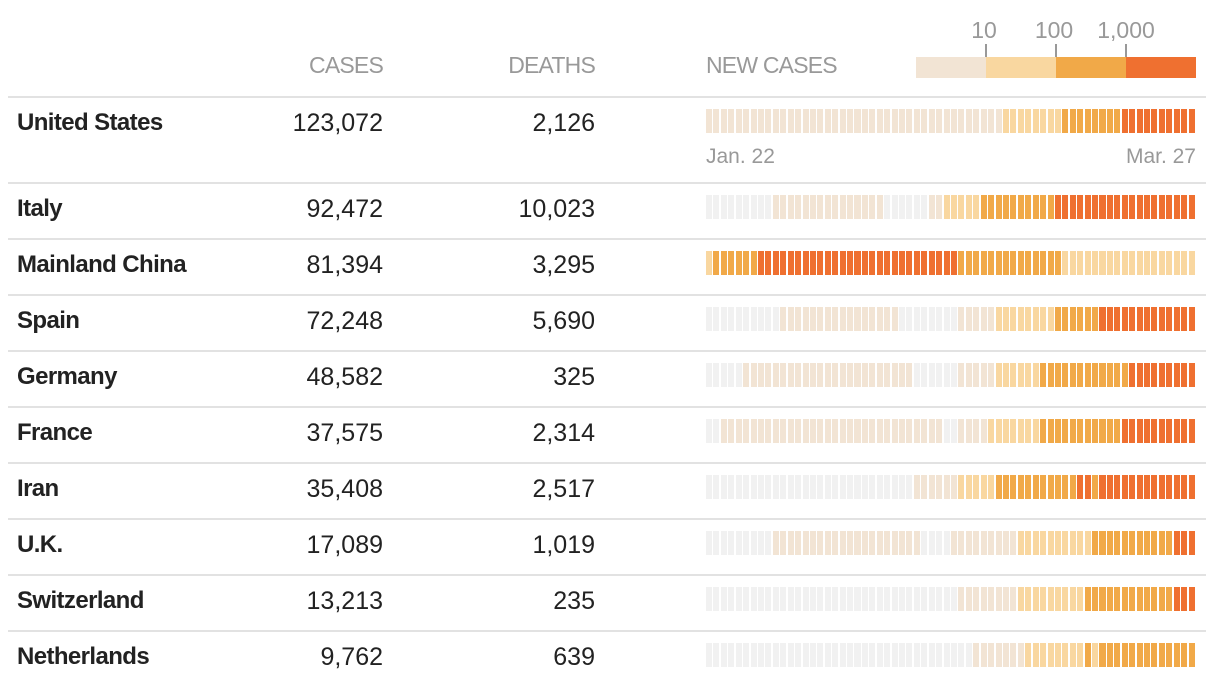 The width and height of the screenshot is (1212, 686). What do you see at coordinates (606, 435) in the screenshot?
I see `table-row: France 37,575 2,314` at bounding box center [606, 435].